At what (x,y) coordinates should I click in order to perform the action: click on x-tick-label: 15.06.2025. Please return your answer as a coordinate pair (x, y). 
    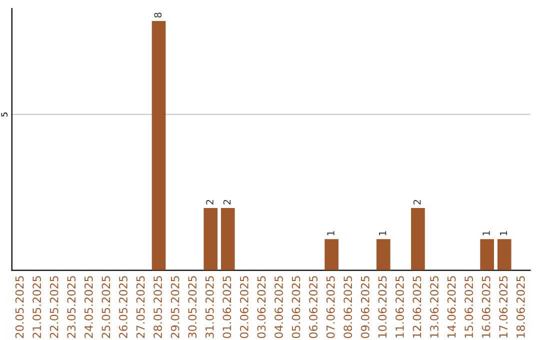
    Looking at the image, I should click on (469, 307).